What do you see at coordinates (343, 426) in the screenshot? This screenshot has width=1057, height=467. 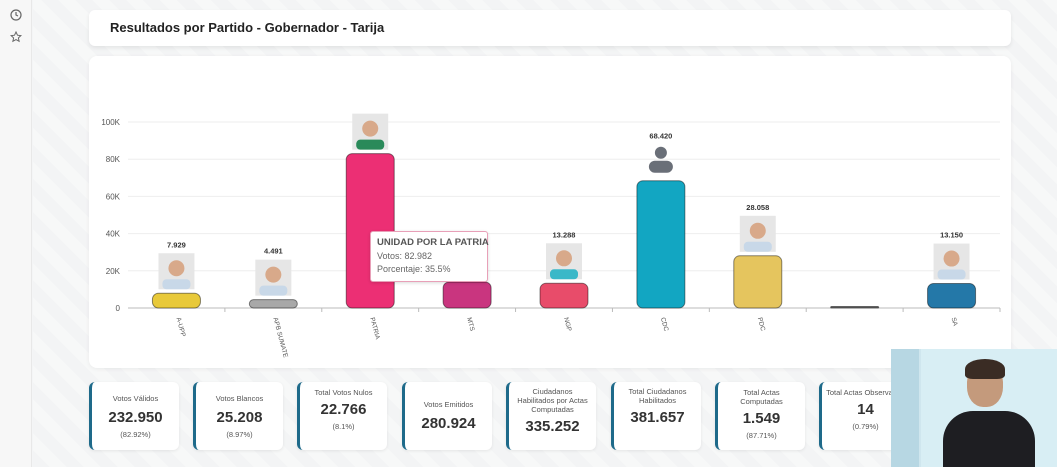 I see `stat-percent: (8.1%)` at bounding box center [343, 426].